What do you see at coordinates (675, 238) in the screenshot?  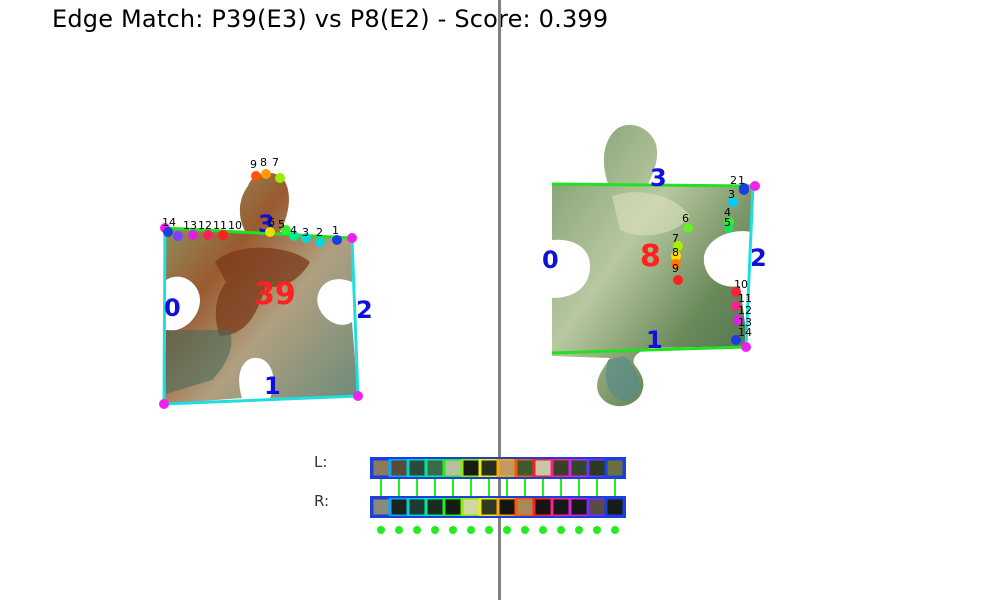 I see `right-edge-point-label: 7` at bounding box center [675, 238].